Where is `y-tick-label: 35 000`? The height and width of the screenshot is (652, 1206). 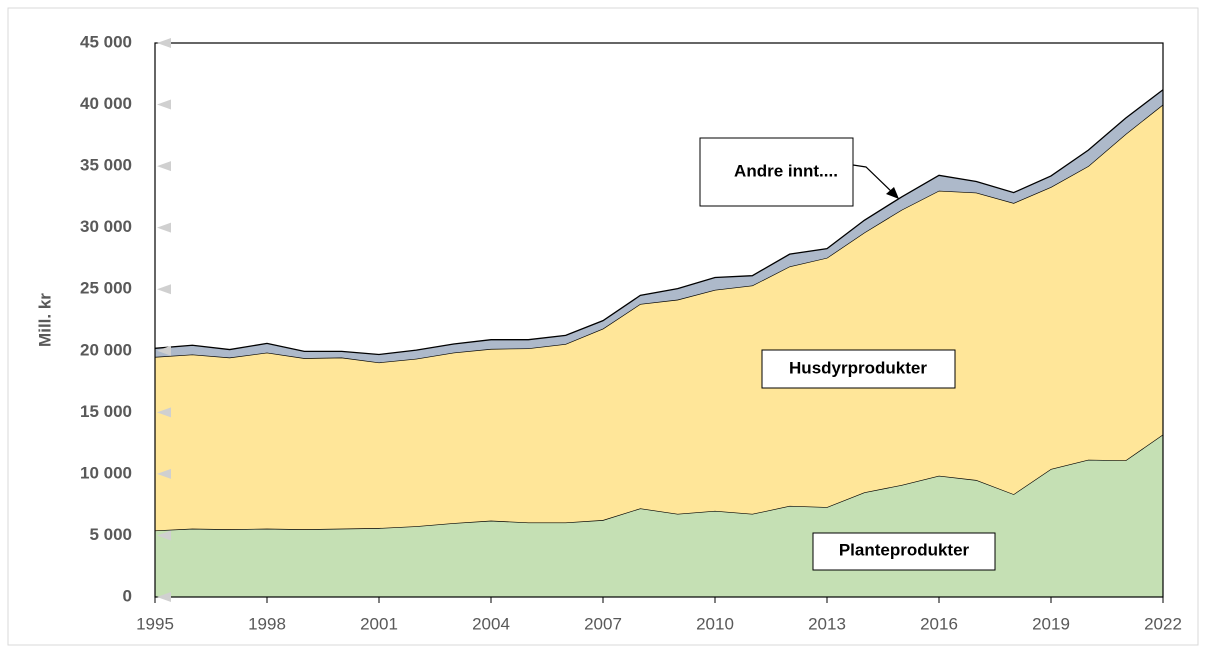 y-tick-label: 35 000 is located at coordinates (106, 165).